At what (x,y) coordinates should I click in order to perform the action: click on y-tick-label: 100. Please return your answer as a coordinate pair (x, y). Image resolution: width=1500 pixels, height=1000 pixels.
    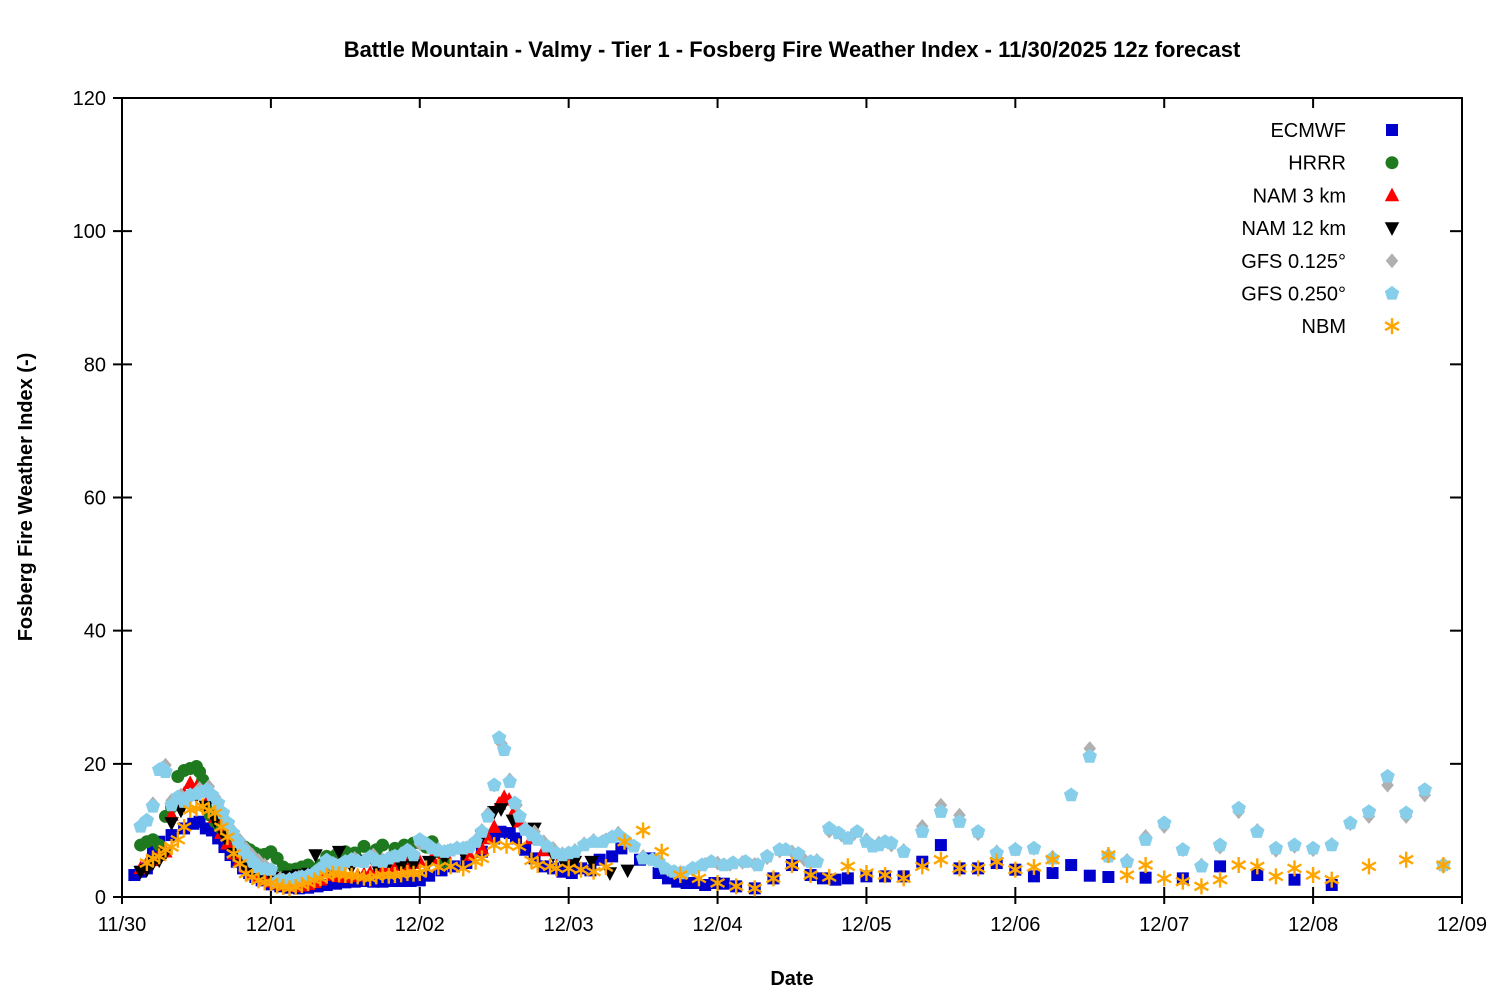
    Looking at the image, I should click on (89, 232).